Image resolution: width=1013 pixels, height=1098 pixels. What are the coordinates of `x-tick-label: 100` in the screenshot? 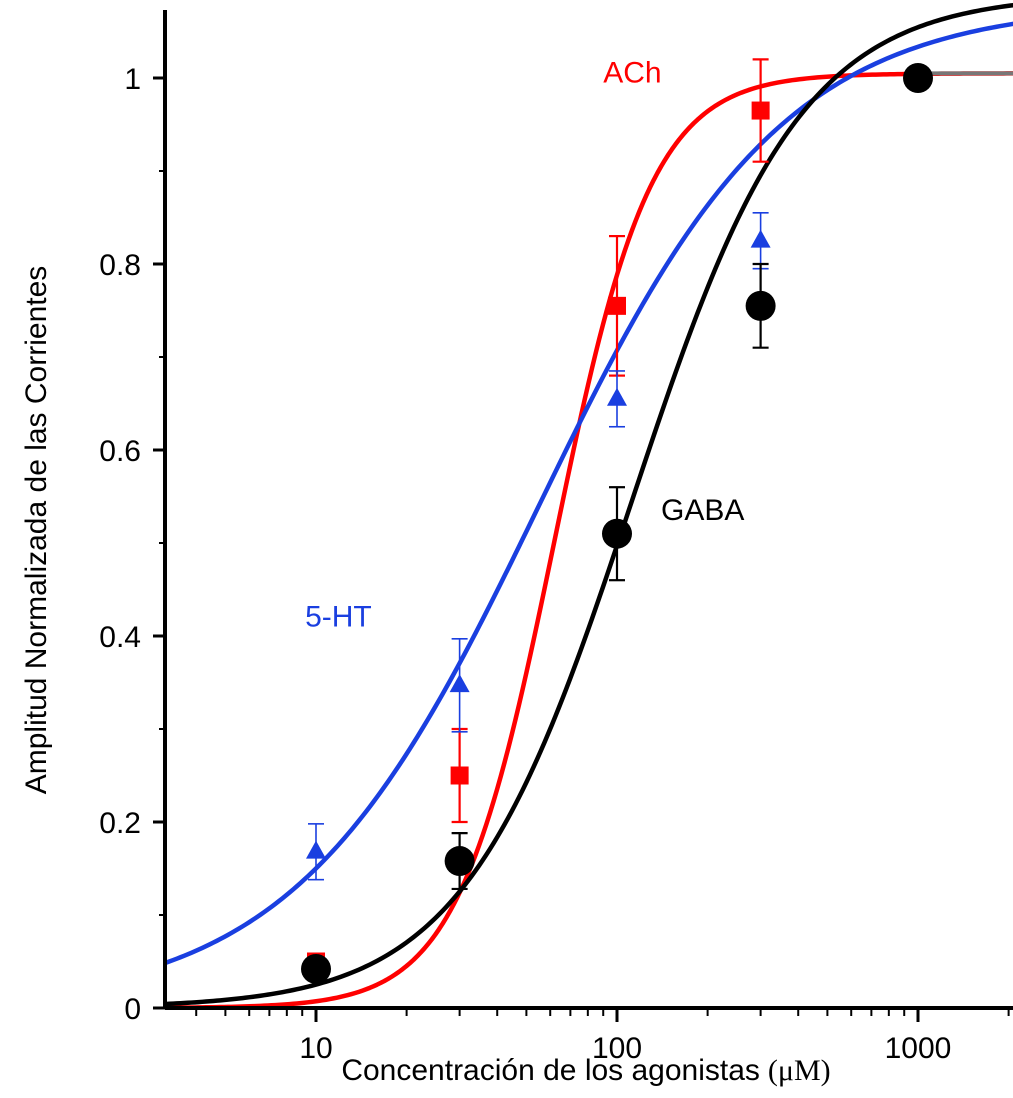 It's located at (617, 1048).